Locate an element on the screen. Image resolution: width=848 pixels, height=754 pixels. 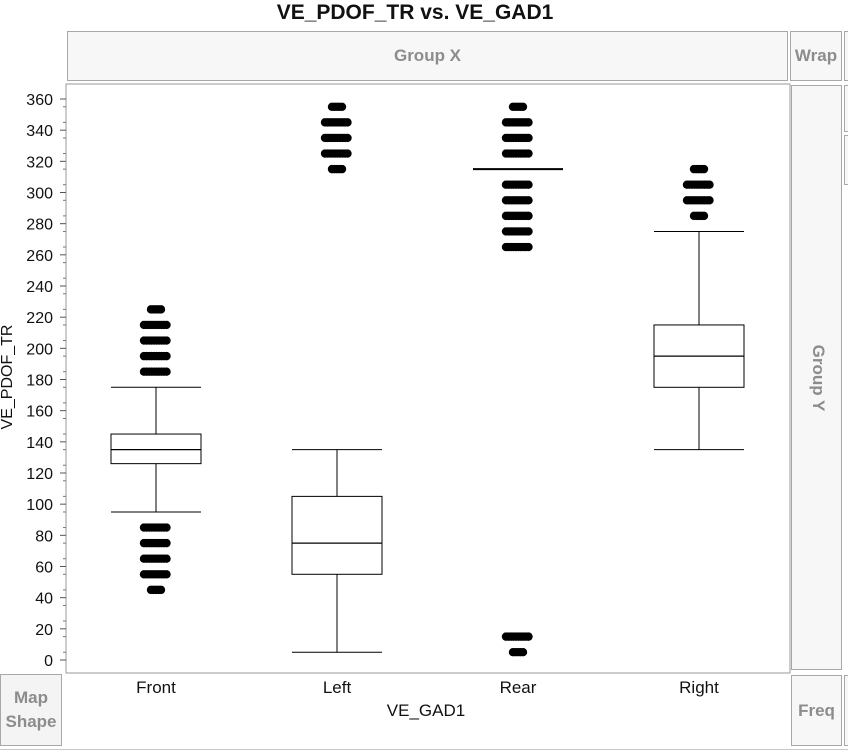
y-tick-label: 320 is located at coordinates (39, 162).